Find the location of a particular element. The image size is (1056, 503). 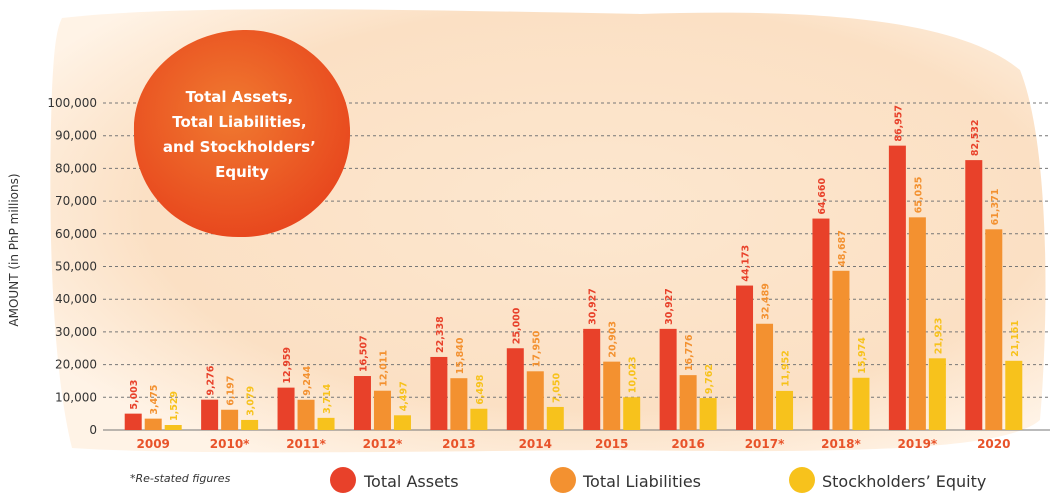

x-tick-label: 2009 is located at coordinates (153, 444).